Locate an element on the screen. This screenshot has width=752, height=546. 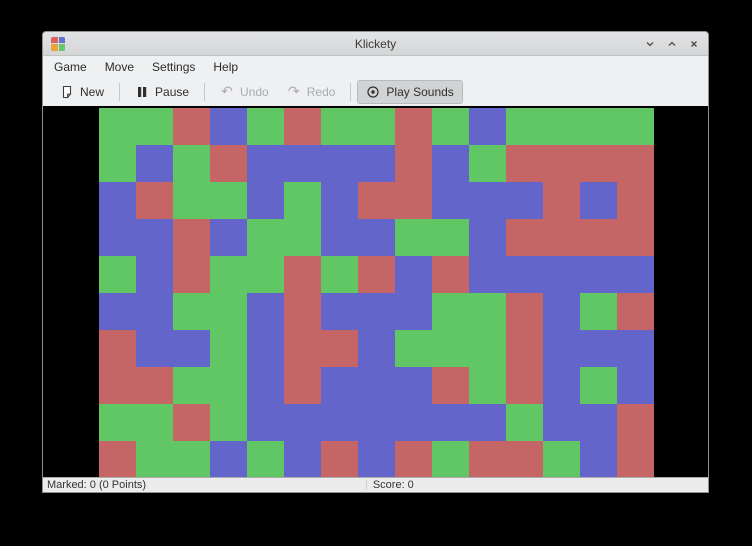
tile-r5-c11 is located at coordinates (487, 274).